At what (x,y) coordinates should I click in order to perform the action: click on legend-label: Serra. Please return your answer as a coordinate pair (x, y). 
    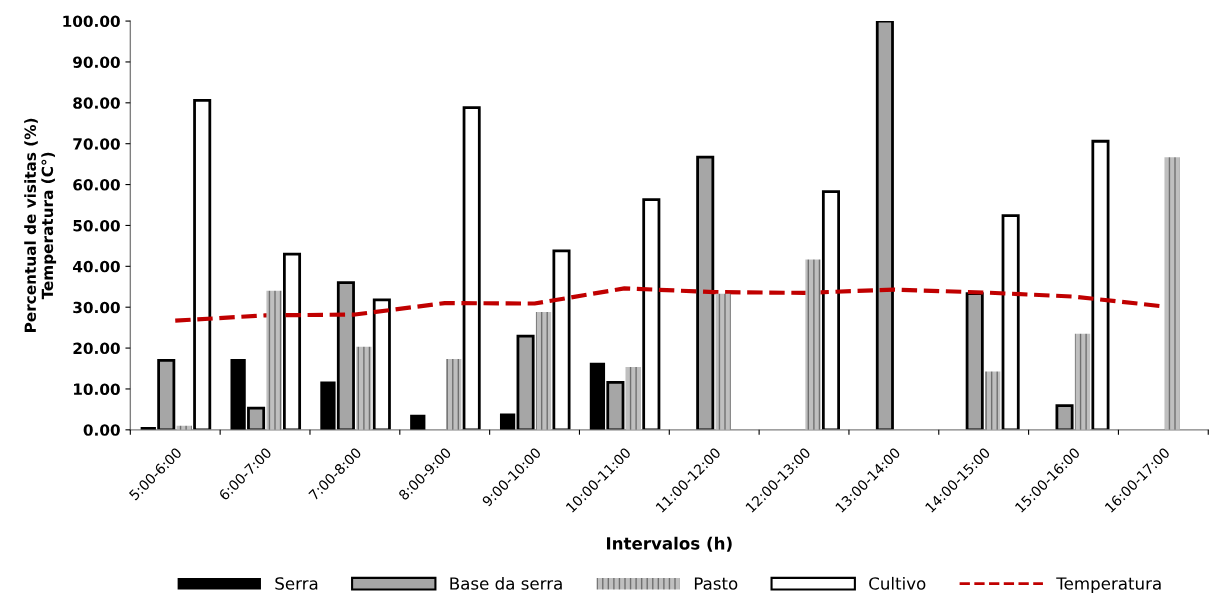
    Looking at the image, I should click on (296, 583).